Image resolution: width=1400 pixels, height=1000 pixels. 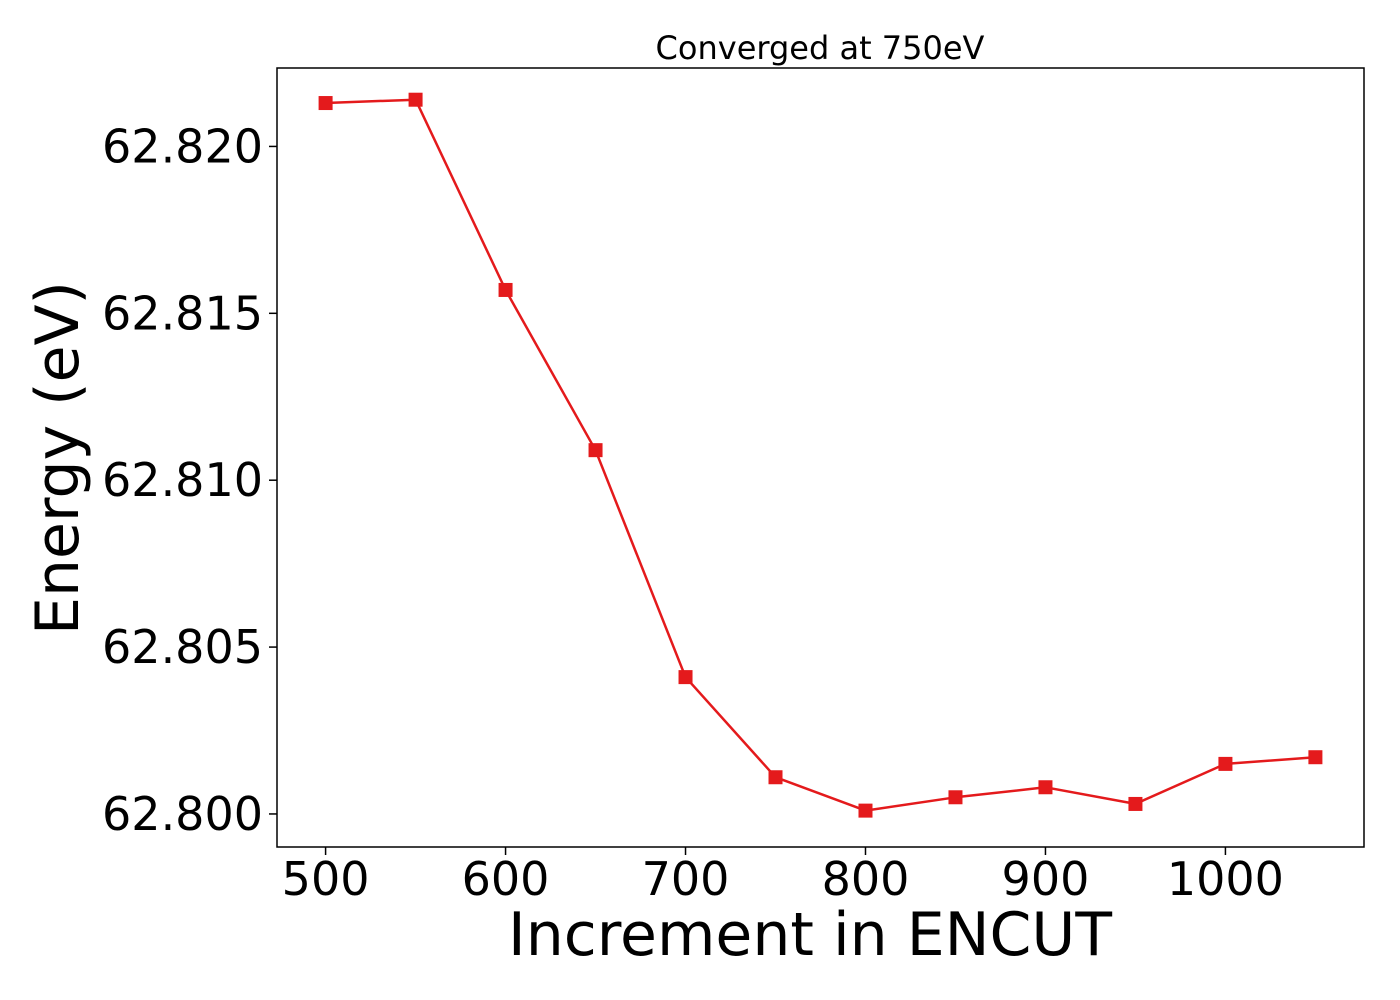 What do you see at coordinates (820, 48) in the screenshot?
I see `chart-title: Converged at 750eV` at bounding box center [820, 48].